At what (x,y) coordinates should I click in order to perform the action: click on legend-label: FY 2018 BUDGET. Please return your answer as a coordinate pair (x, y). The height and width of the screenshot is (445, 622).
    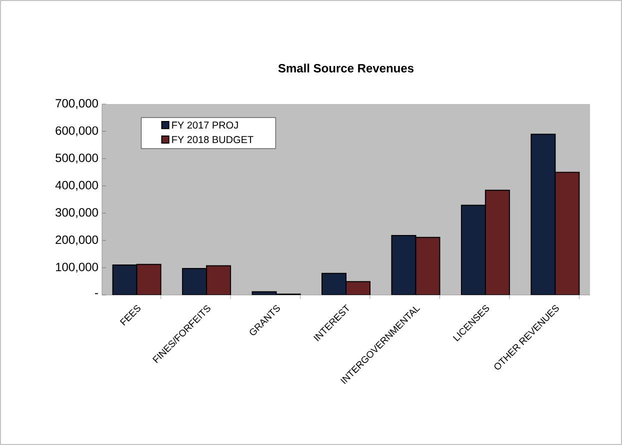
    Looking at the image, I should click on (213, 140).